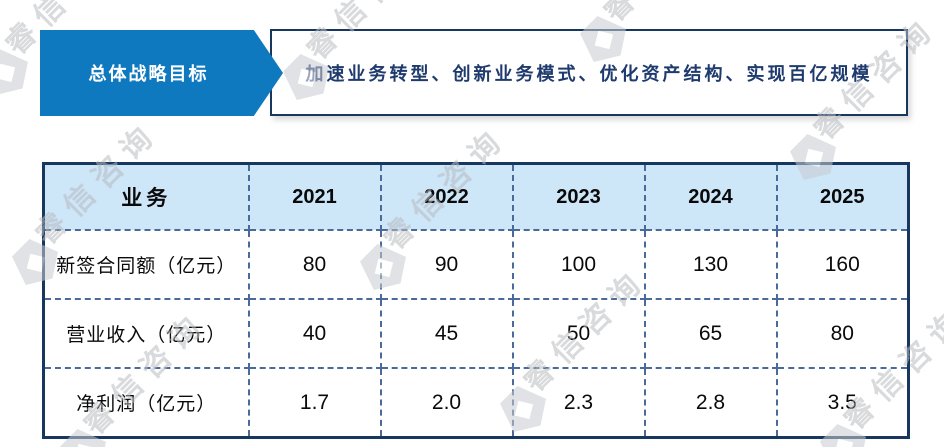  Describe the element at coordinates (578, 403) in the screenshot. I see `cell-value: 2.3` at that location.